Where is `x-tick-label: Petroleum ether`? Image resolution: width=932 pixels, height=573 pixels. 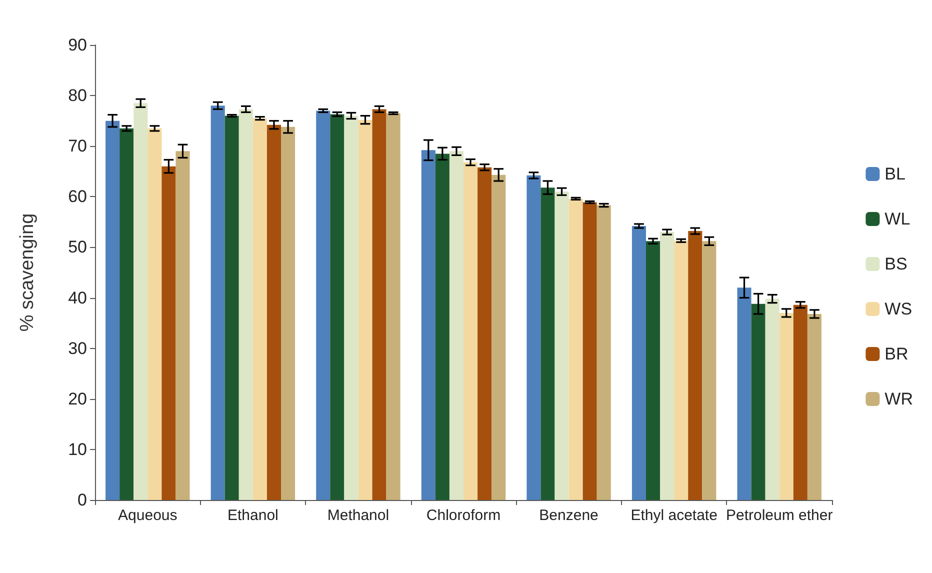 x-tick-label: Petroleum ether is located at coordinates (779, 515).